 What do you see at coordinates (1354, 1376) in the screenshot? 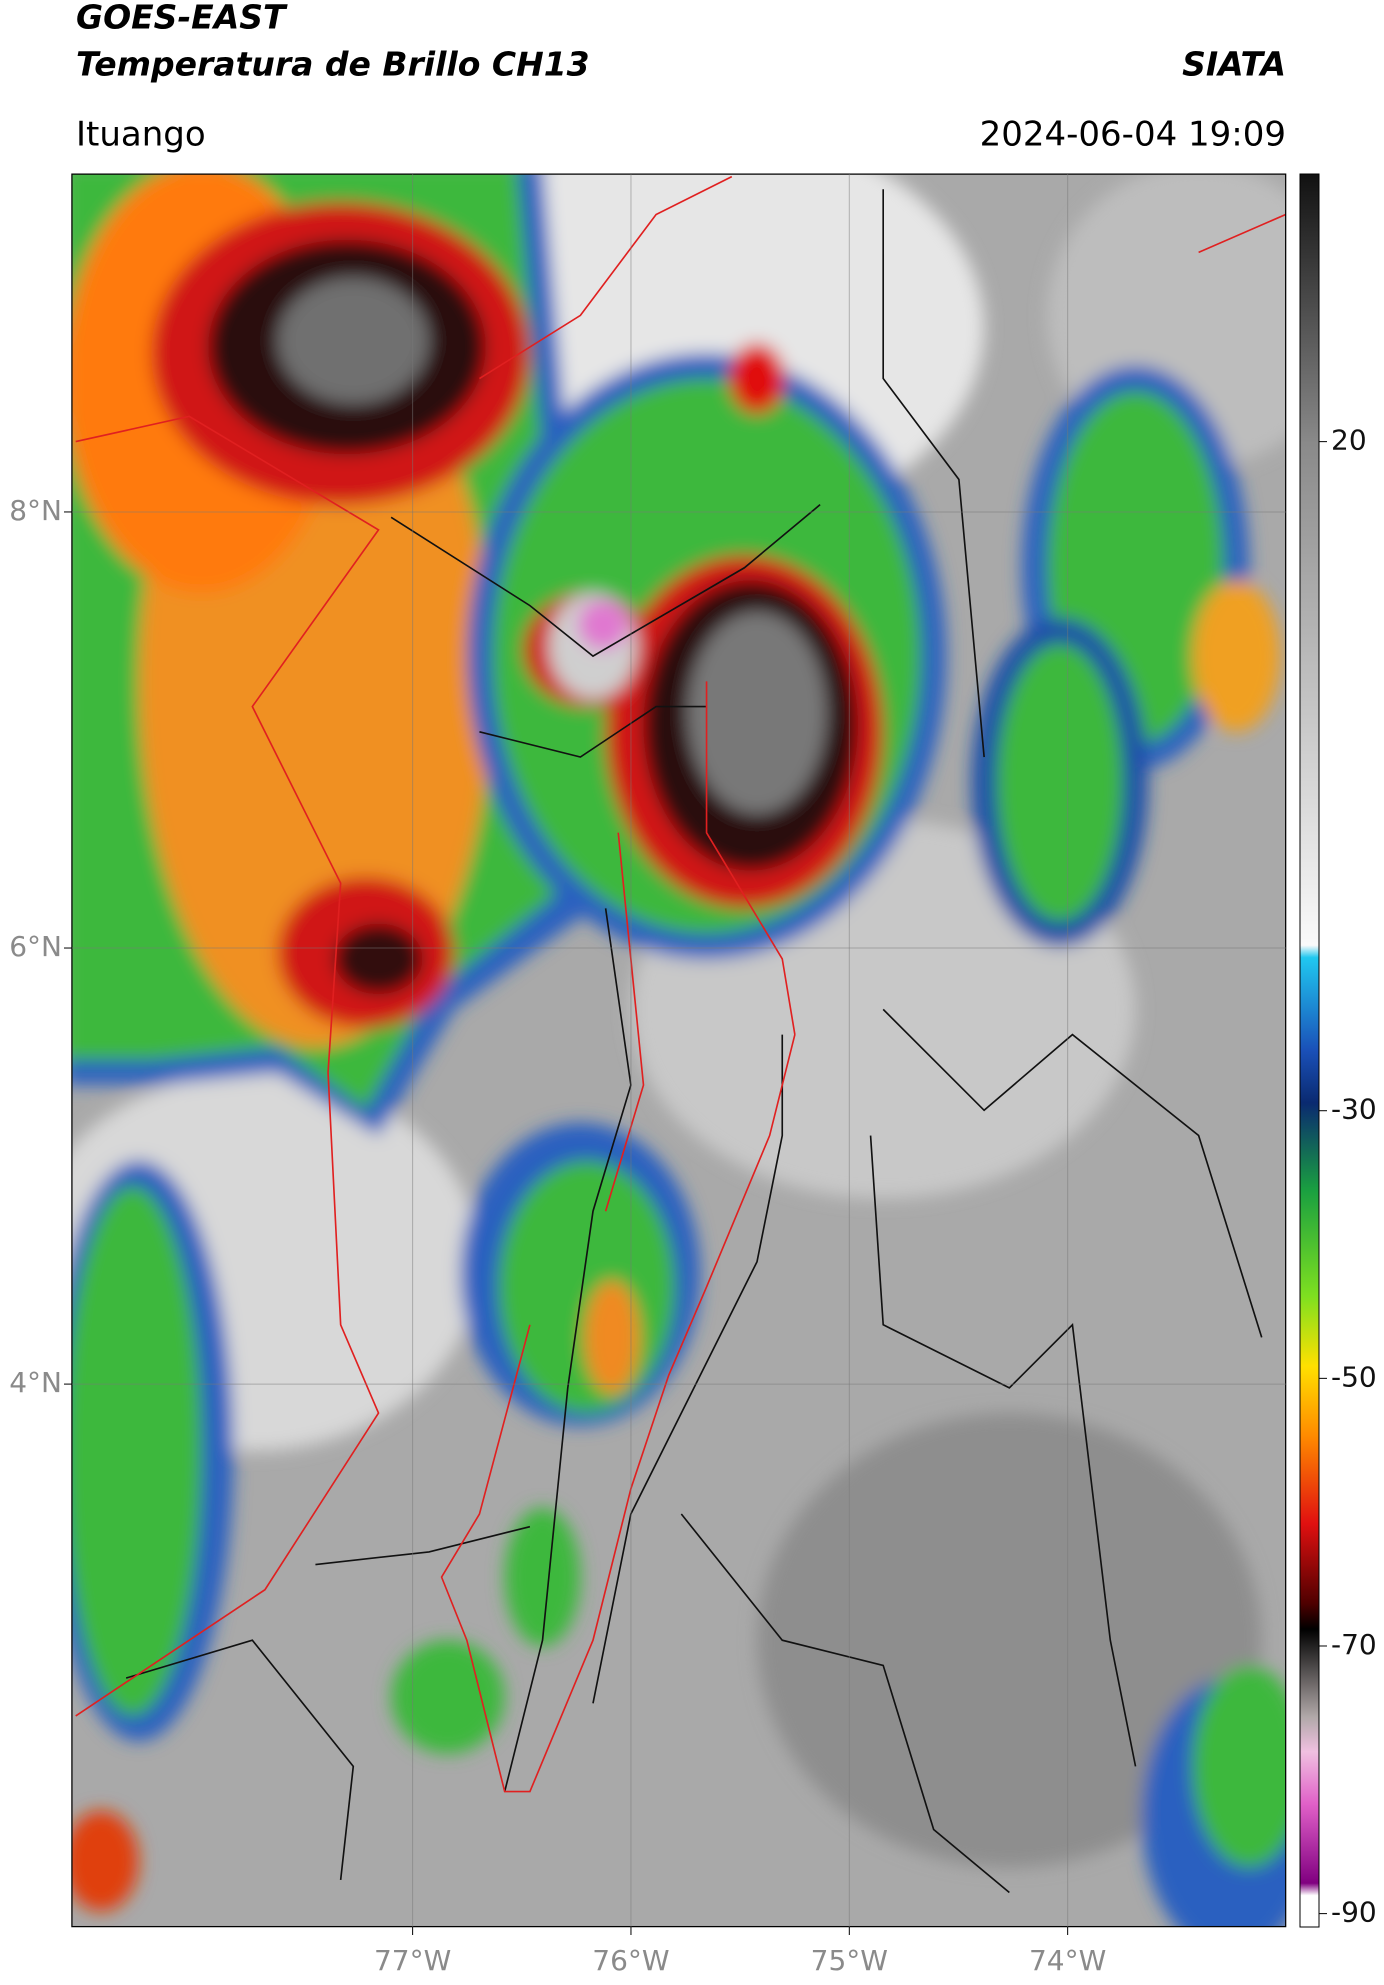
I see `colorbar-tick-label: -50` at bounding box center [1354, 1376].